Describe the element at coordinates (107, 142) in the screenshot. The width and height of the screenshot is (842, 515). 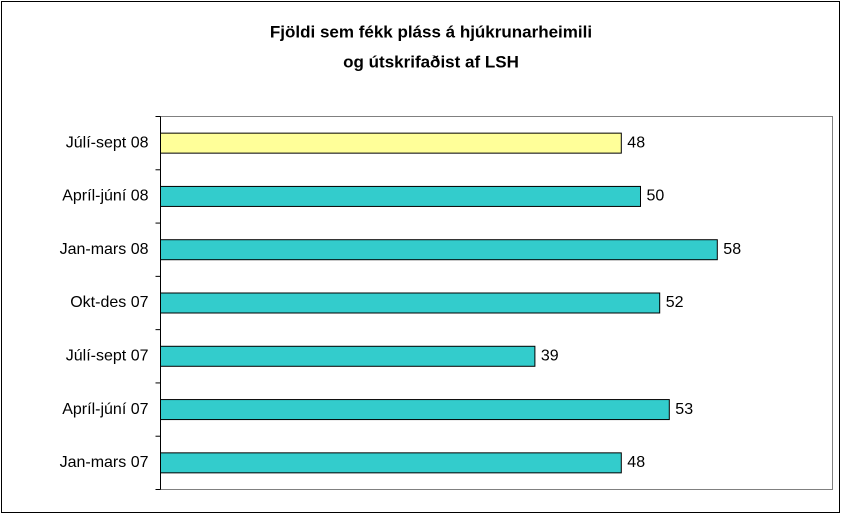
I see `y-tick-label: Júlí-sept 08` at that location.